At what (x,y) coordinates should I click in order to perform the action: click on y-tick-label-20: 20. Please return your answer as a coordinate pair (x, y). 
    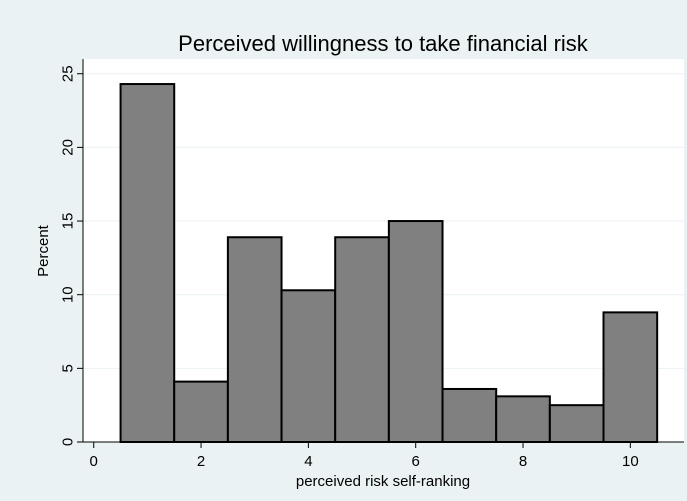
    Looking at the image, I should click on (68, 147).